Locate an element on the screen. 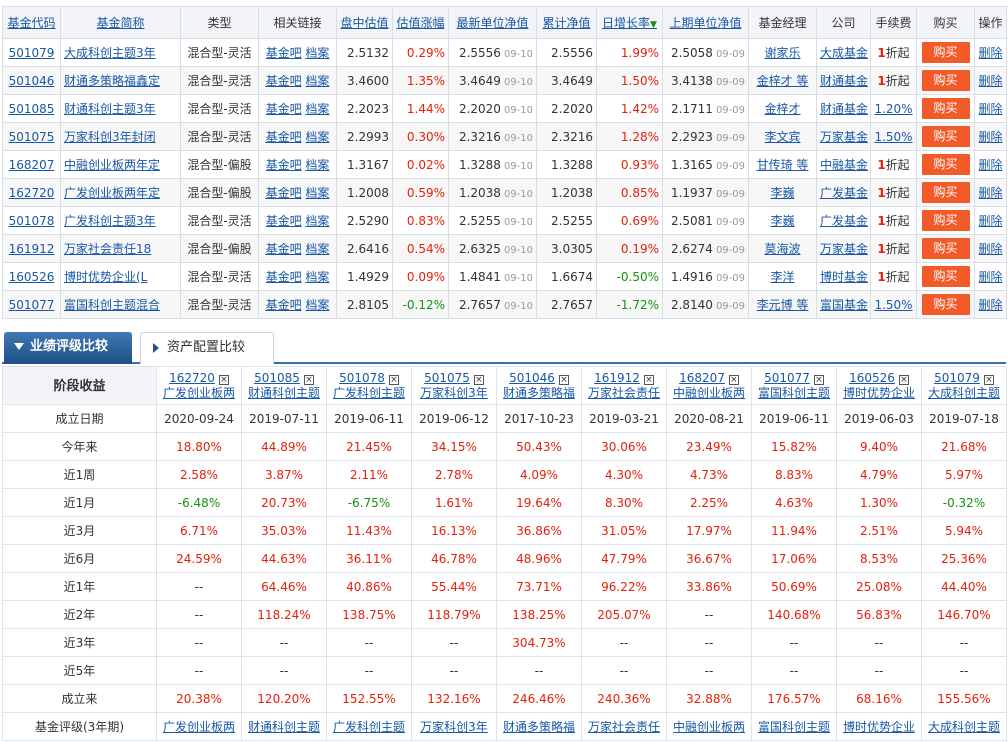 This screenshot has width=1008, height=742. compare-fund-name-link: 中融创业板两 is located at coordinates (708, 393).